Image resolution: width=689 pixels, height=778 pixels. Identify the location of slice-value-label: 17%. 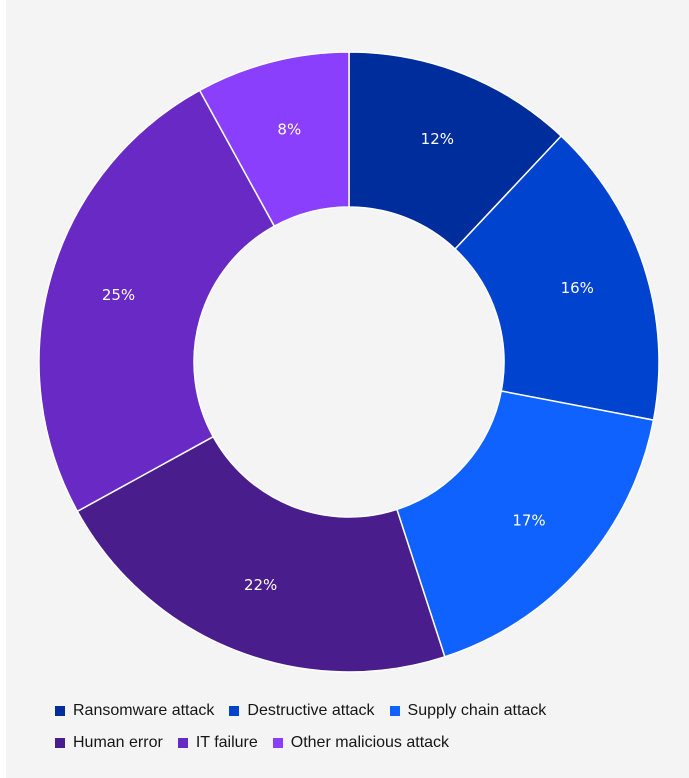
(528, 521).